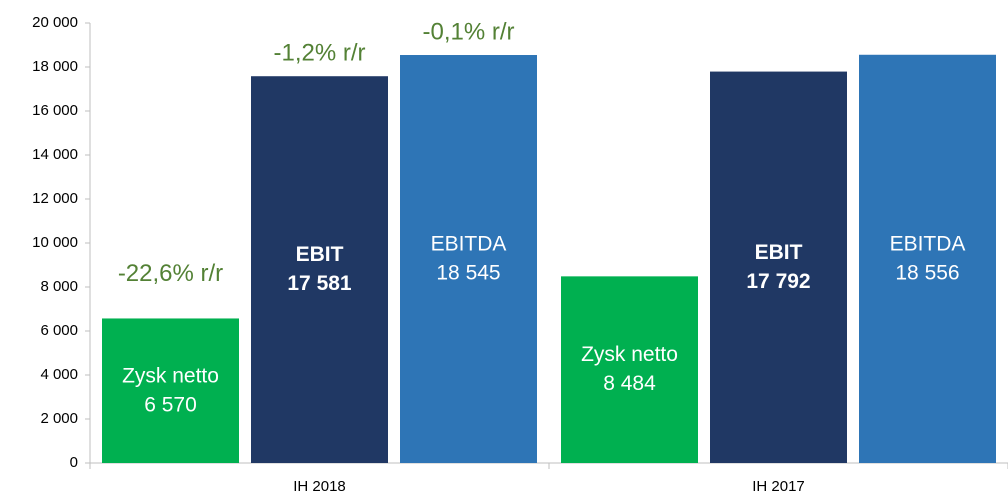 The image size is (1008, 495). I want to click on bar-label-value: 8 484, so click(629, 383).